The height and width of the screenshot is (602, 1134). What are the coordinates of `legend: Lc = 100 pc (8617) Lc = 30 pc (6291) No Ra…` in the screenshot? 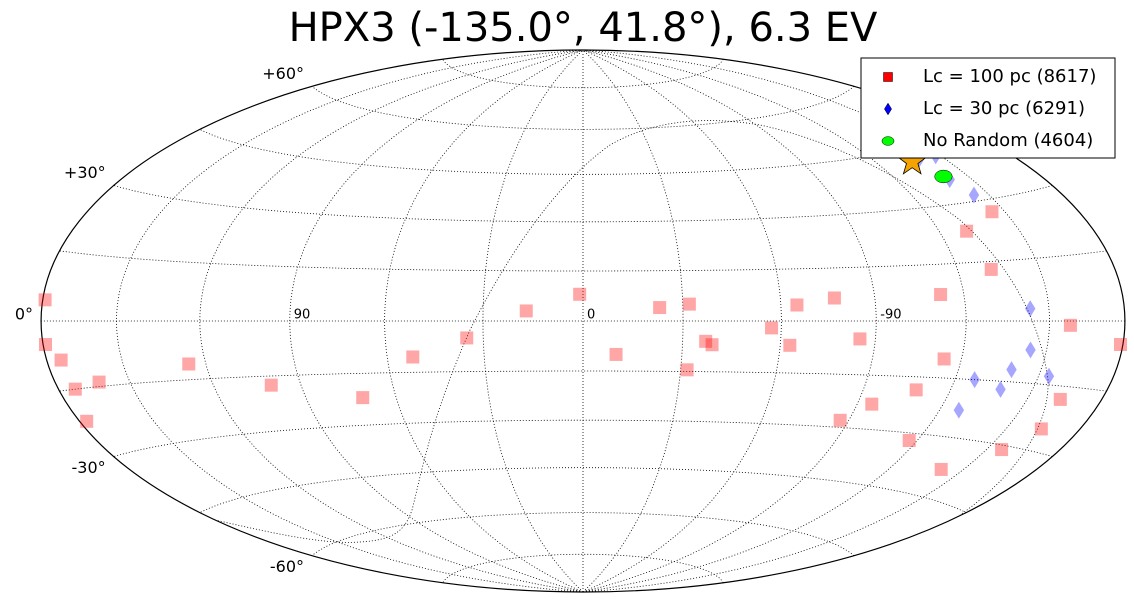 It's located at (988, 108).